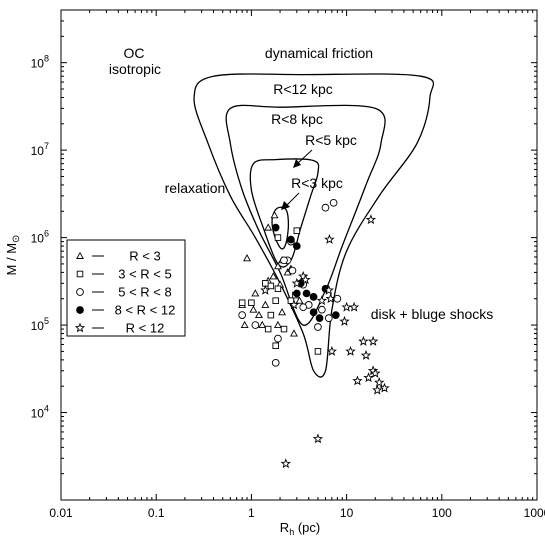 The image size is (545, 540). Describe the element at coordinates (156, 513) in the screenshot. I see `x-tick-label: 0.1` at that location.